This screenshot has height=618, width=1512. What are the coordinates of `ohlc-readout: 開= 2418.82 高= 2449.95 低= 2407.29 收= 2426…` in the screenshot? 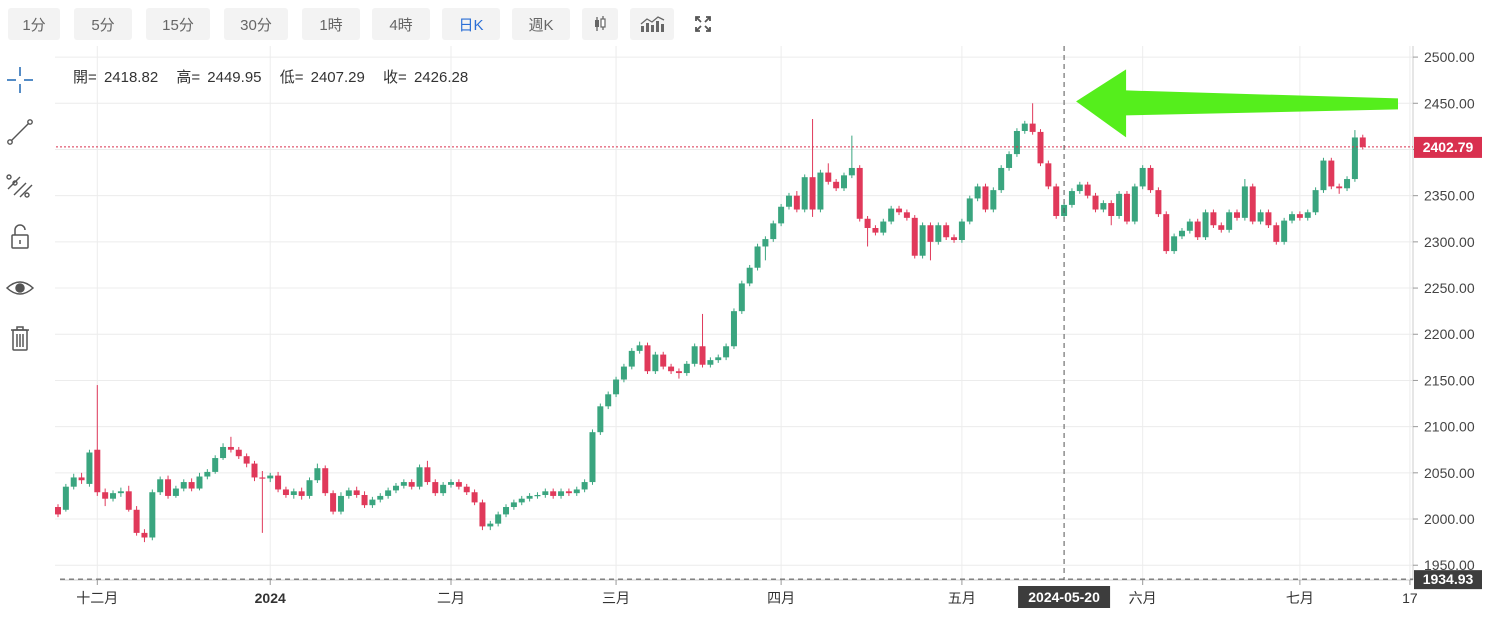 It's located at (270, 77).